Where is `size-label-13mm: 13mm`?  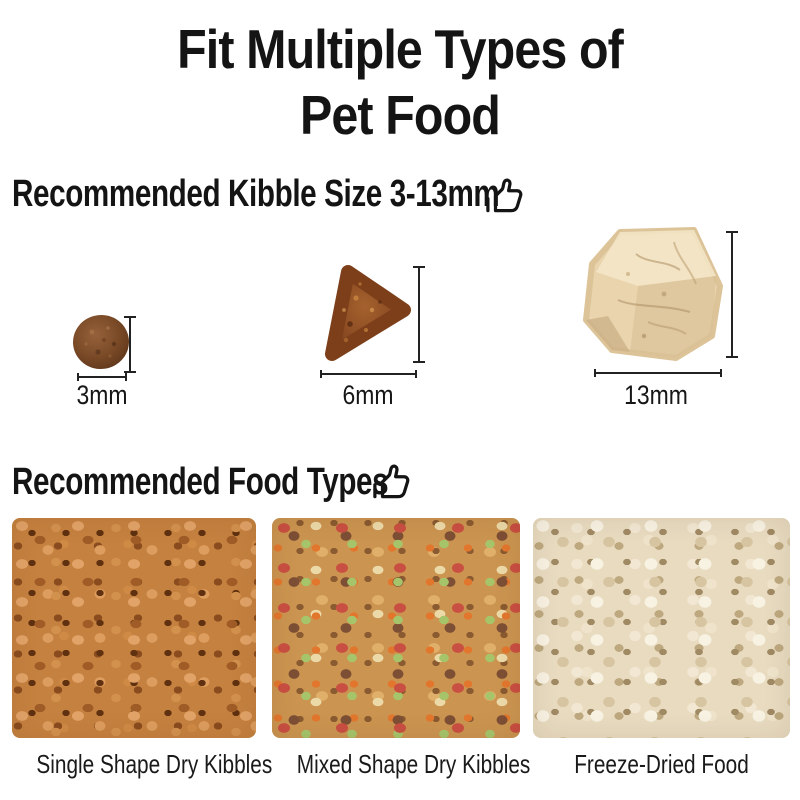
size-label-13mm: 13mm is located at coordinates (656, 395).